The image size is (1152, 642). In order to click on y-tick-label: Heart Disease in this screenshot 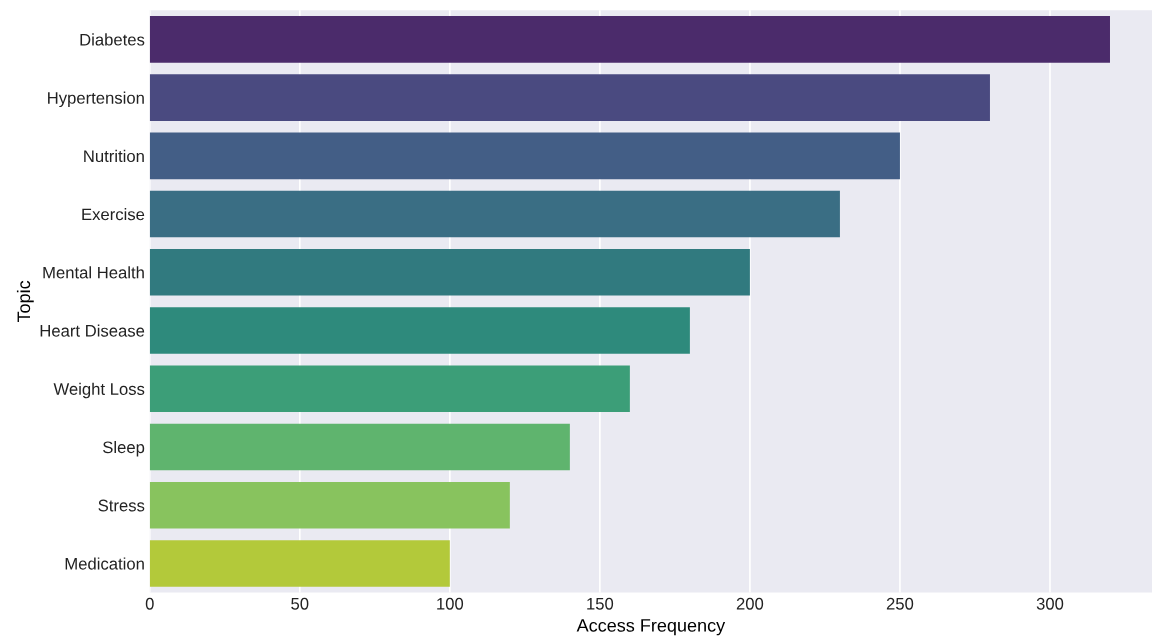, I will do `click(92, 330)`.